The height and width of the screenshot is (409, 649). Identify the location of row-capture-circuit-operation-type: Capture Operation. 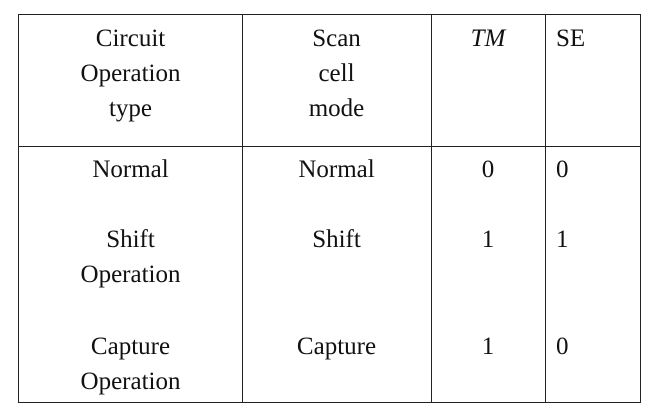
(130, 364).